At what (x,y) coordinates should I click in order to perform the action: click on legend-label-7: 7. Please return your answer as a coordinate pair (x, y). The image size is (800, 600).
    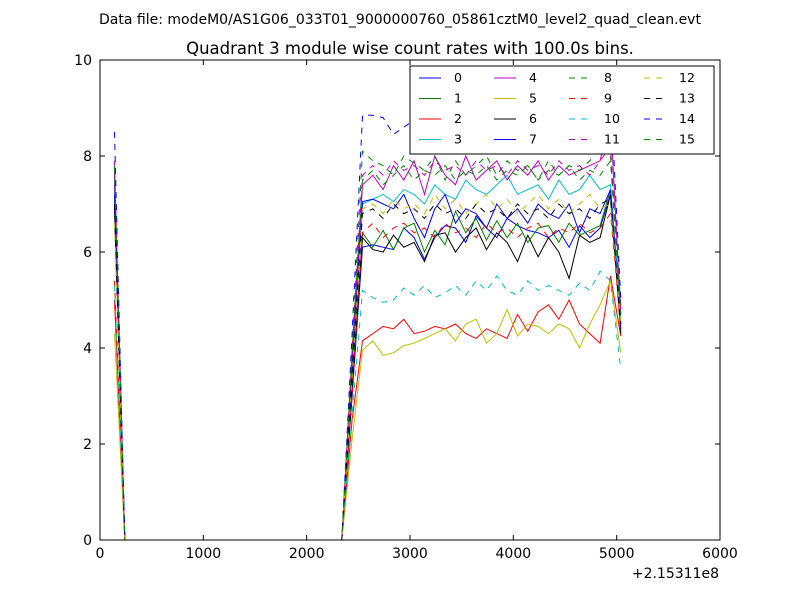
    Looking at the image, I should click on (533, 139).